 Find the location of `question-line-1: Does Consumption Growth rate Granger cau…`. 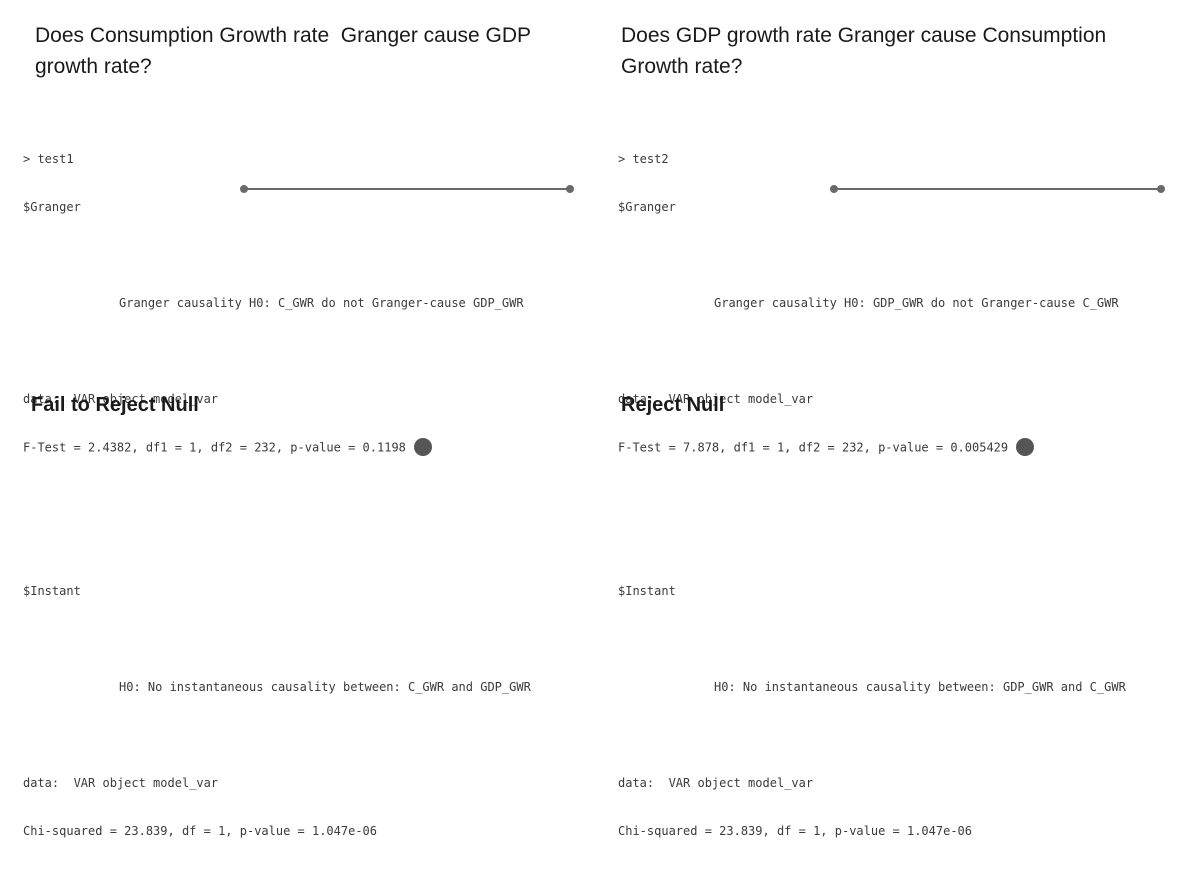

question-line-1: Does Consumption Growth rate Granger cau… is located at coordinates (283, 35).